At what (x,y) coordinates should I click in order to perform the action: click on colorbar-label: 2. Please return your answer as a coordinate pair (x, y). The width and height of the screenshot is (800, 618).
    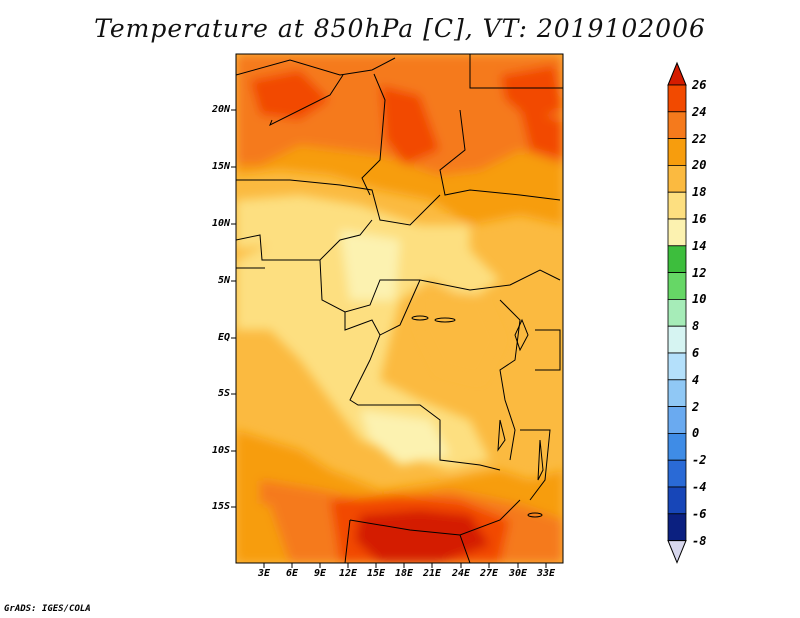
    Looking at the image, I should click on (696, 406).